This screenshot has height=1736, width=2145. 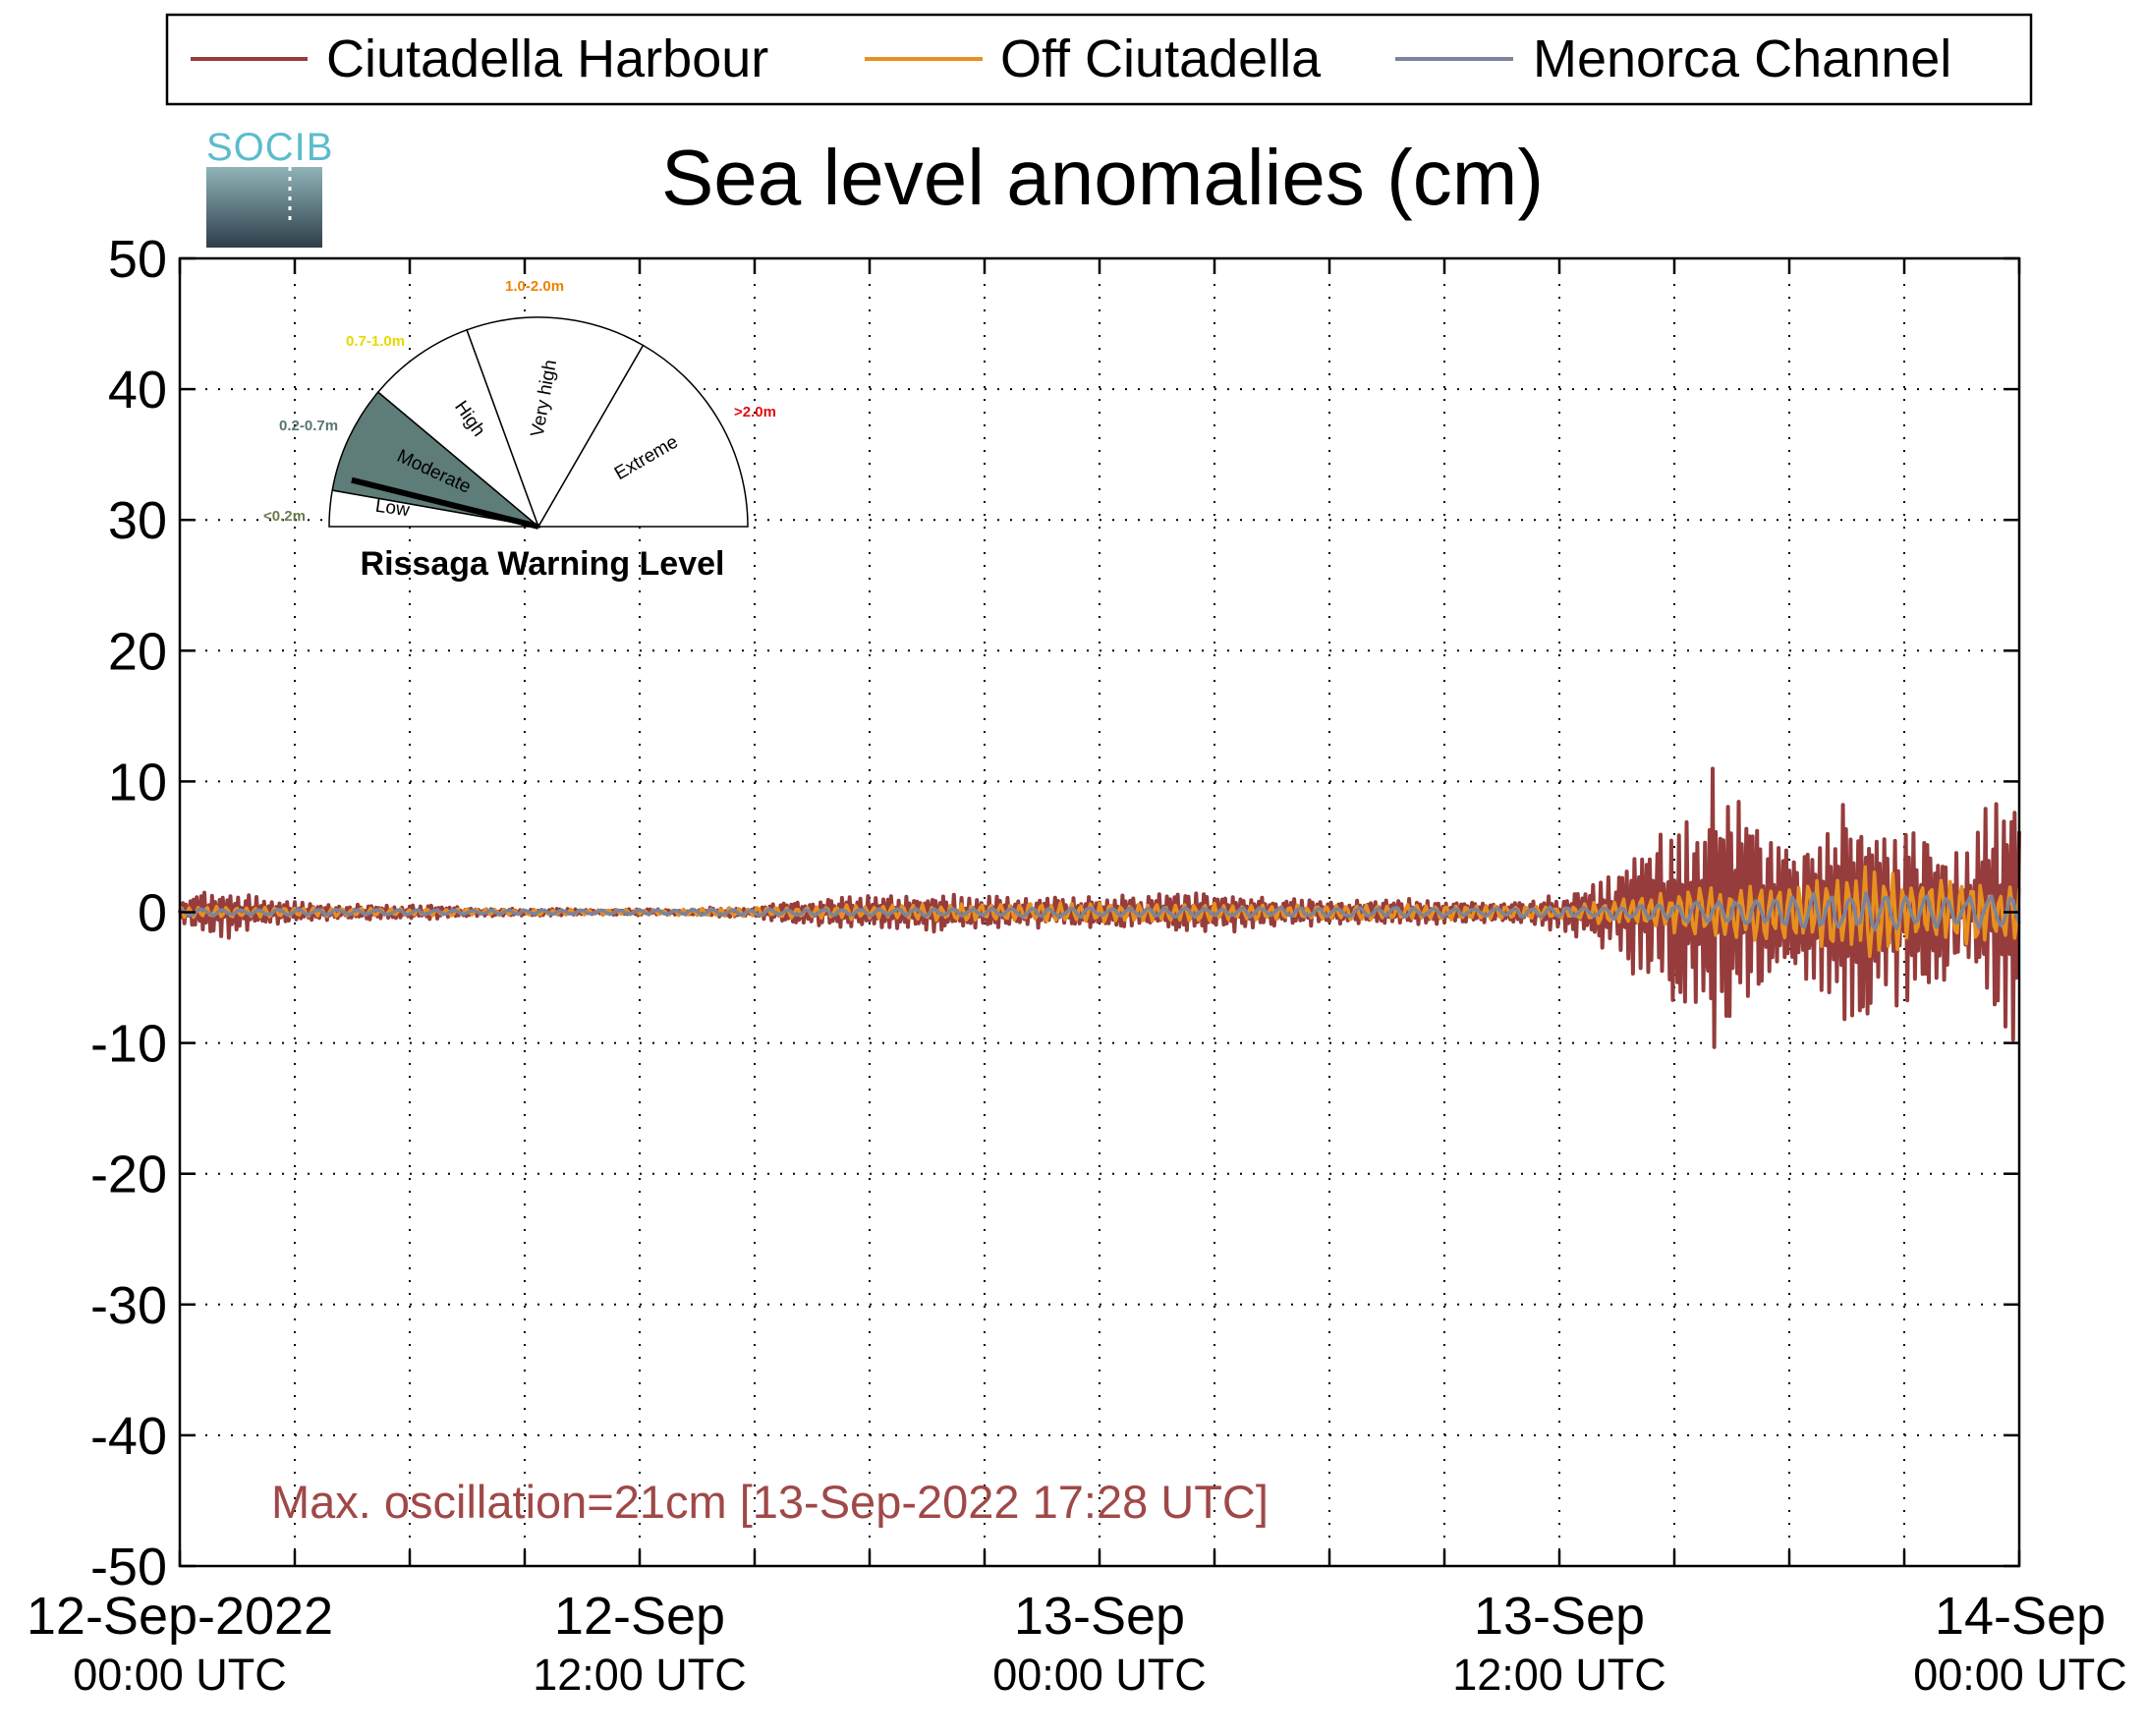 I want to click on y-tick-label: -10, so click(x=128, y=1044).